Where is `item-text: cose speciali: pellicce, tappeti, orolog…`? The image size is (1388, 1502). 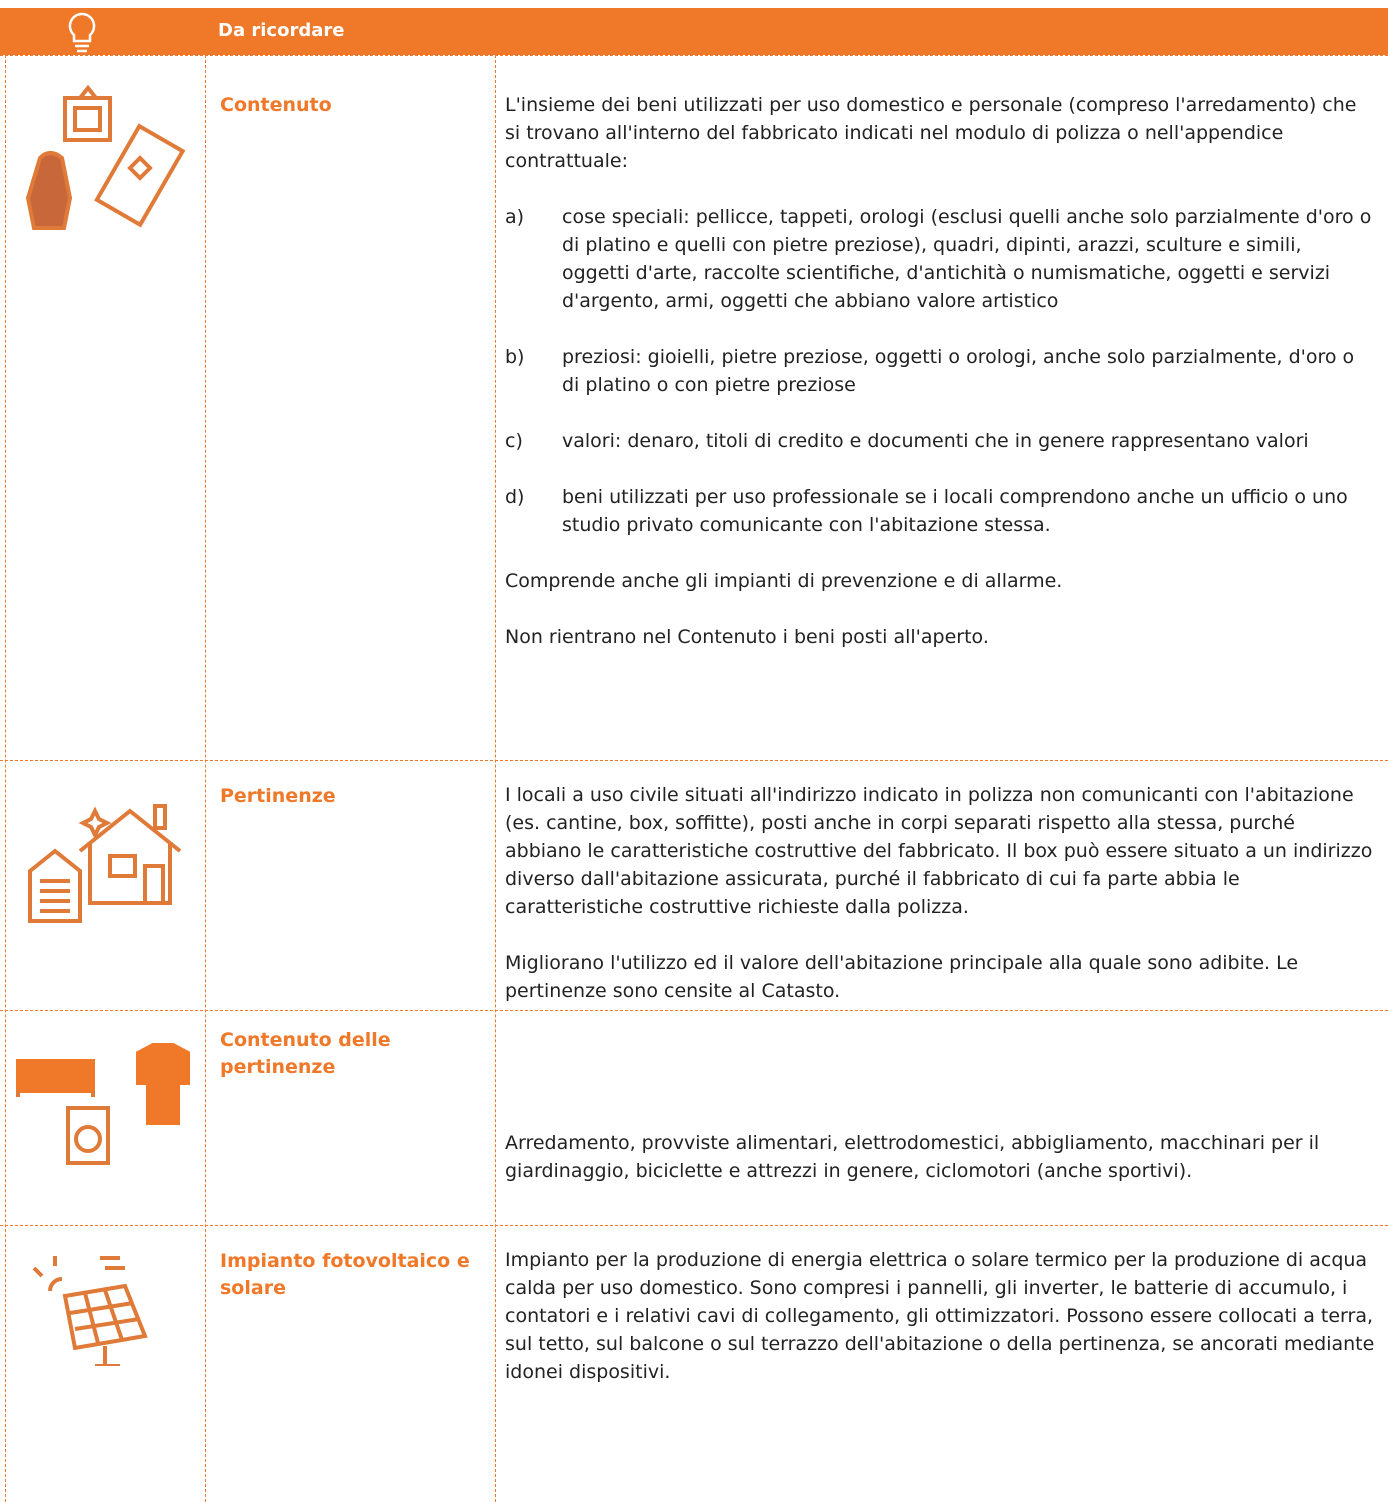
item-text: cose speciali: pellicce, tappeti, orolog… is located at coordinates (967, 259).